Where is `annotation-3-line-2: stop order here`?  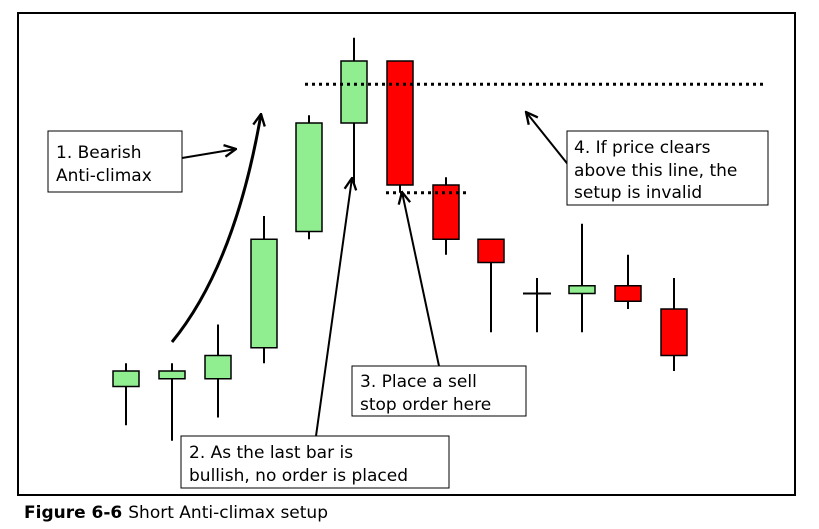 annotation-3-line-2: stop order here is located at coordinates (425, 405).